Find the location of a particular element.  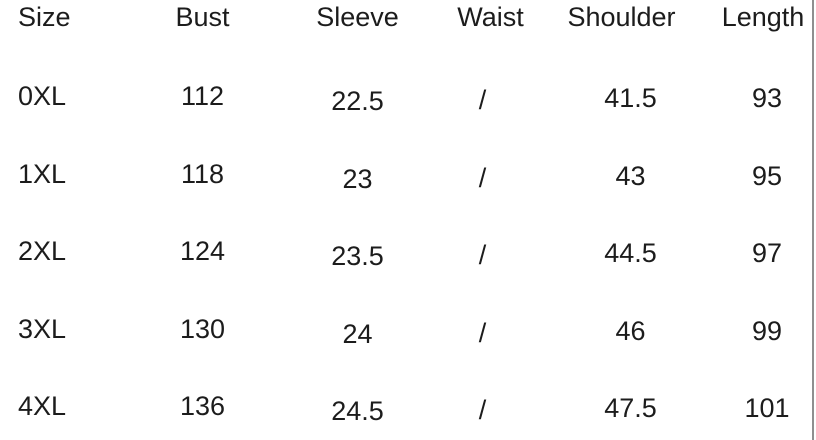

cell-bust-0xl: 112 is located at coordinates (202, 97).